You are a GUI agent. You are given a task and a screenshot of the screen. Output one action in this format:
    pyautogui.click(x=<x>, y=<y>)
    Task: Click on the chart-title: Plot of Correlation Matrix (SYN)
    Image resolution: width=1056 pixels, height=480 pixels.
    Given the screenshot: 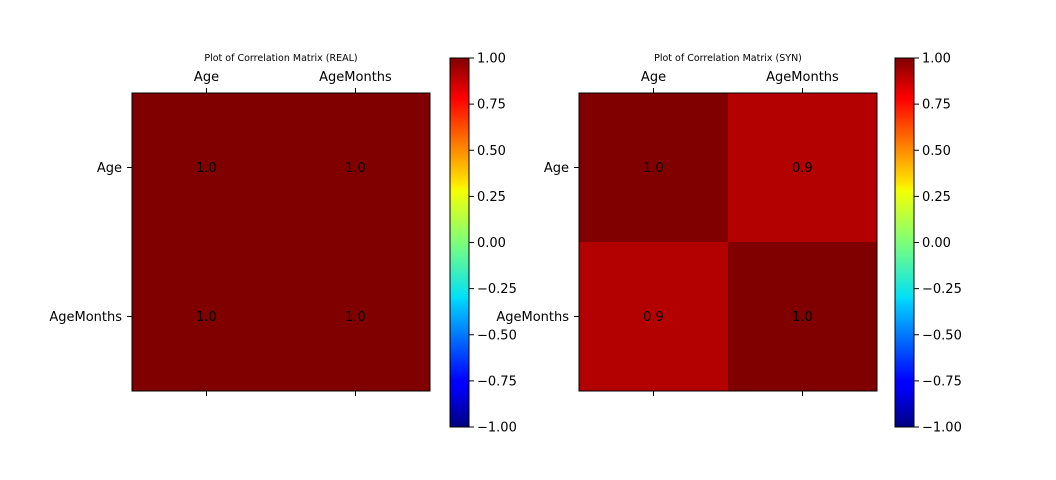 What is the action you would take?
    pyautogui.click(x=728, y=58)
    